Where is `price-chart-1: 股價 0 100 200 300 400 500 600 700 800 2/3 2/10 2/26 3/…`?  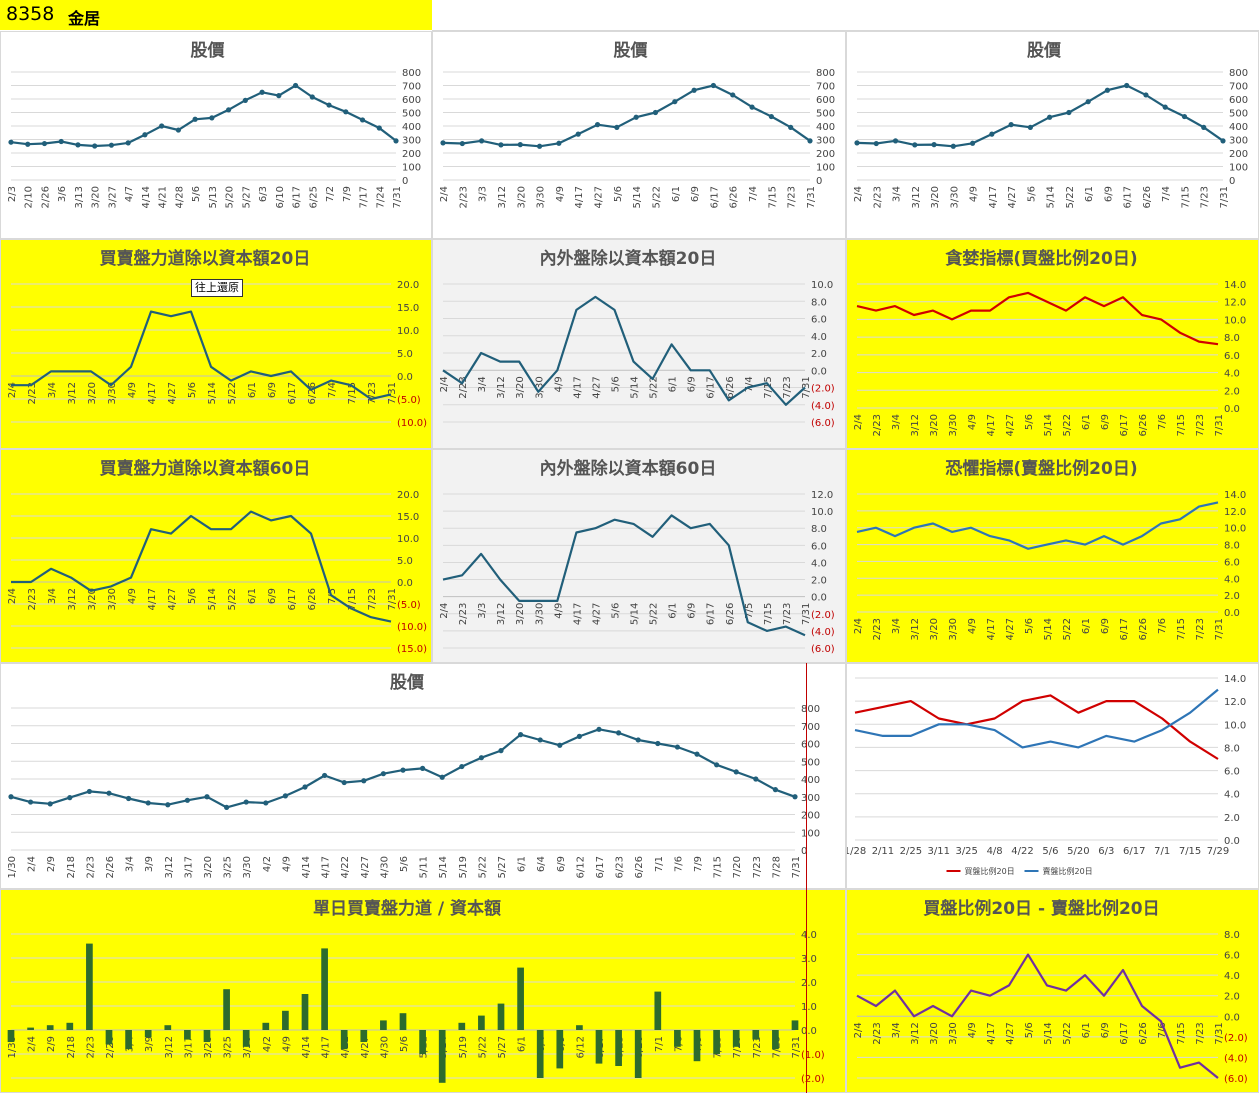 price-chart-1: 股價 0 100 200 300 400 500 600 700 800 2/3 2/10 2/26 3/… is located at coordinates (216, 135).